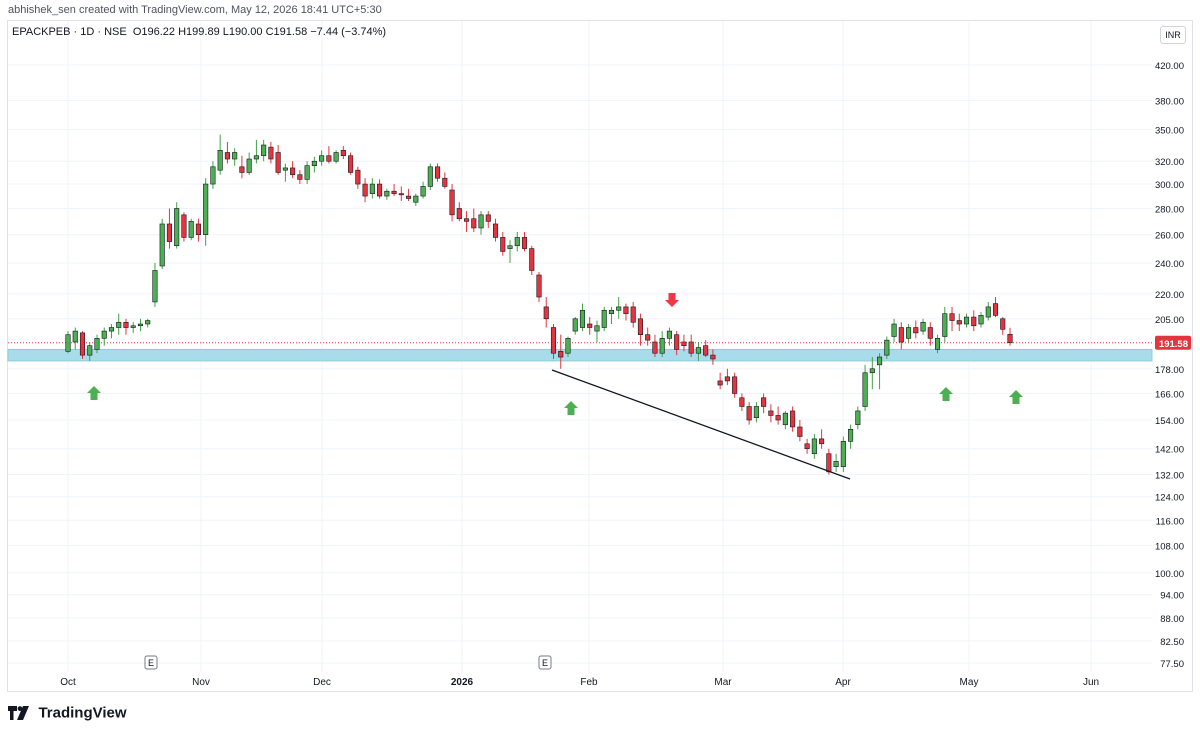  Describe the element at coordinates (69, 32) in the screenshot. I see `symbol-name: EPACKPEB · 1D · NSE` at that location.